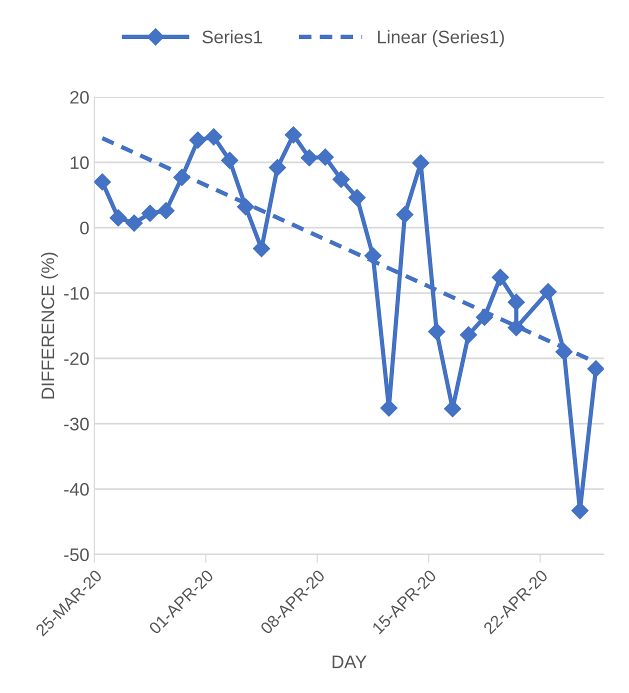 The height and width of the screenshot is (693, 629). I want to click on y-tick-label: -10, so click(76, 293).